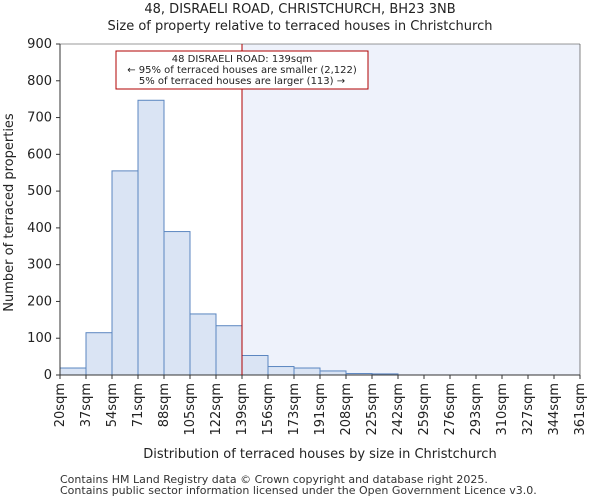 The height and width of the screenshot is (500, 600). Describe the element at coordinates (48, 375) in the screenshot. I see `y-tick-label: 0` at that location.